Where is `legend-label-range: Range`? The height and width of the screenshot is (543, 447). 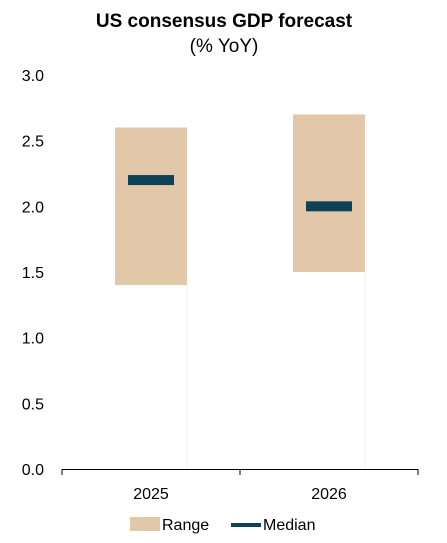
legend-label-range: Range is located at coordinates (185, 525).